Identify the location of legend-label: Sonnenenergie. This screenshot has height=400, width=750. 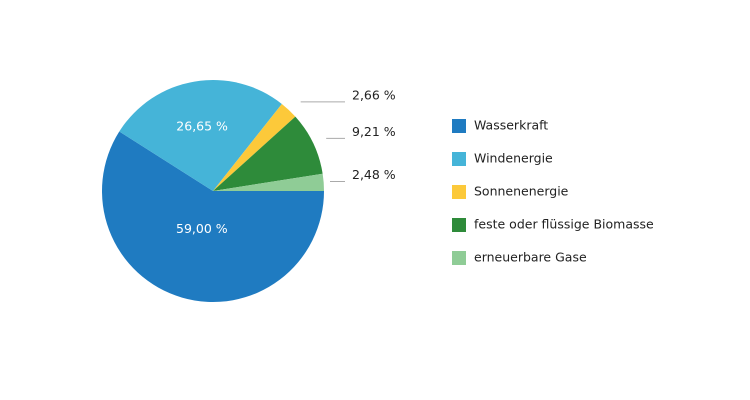
(521, 191).